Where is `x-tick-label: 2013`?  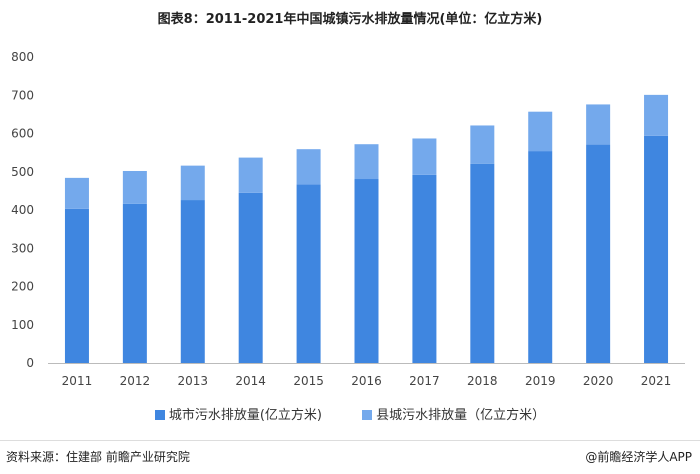 x-tick-label: 2013 is located at coordinates (192, 381).